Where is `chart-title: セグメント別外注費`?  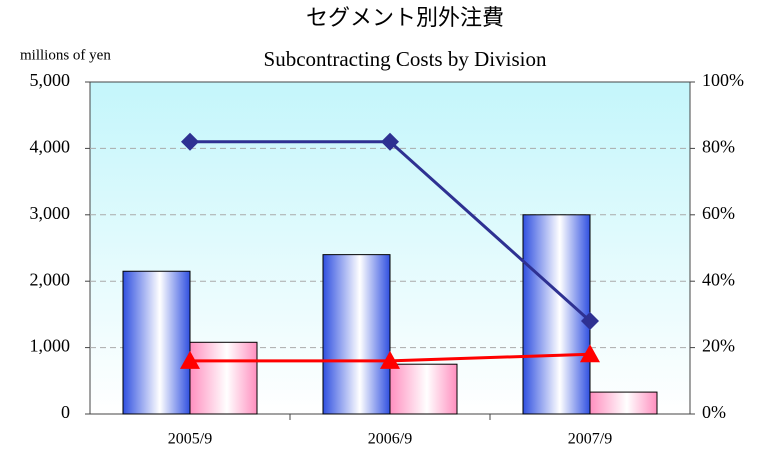
chart-title: セグメント別外注費 is located at coordinates (405, 17).